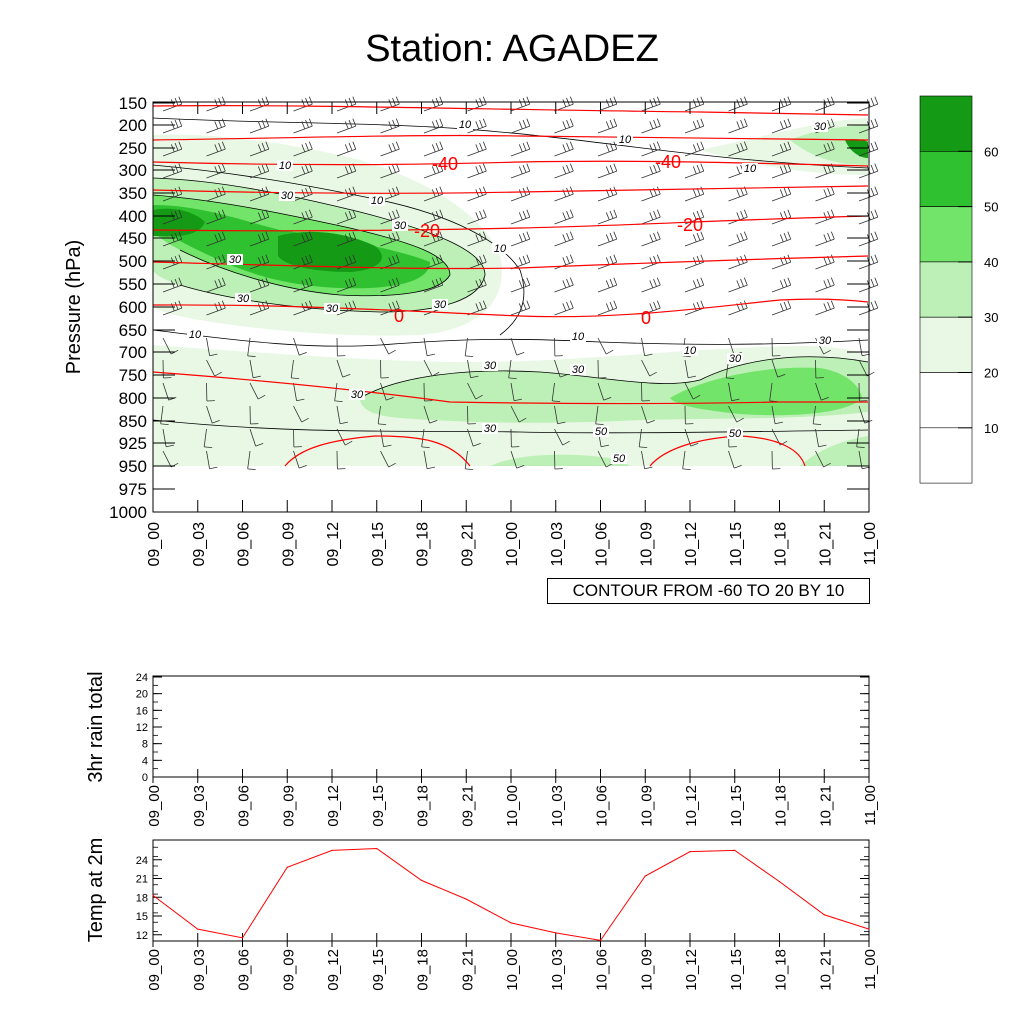  What do you see at coordinates (557, 544) in the screenshot?
I see `x-tick-label: 10_03` at bounding box center [557, 544].